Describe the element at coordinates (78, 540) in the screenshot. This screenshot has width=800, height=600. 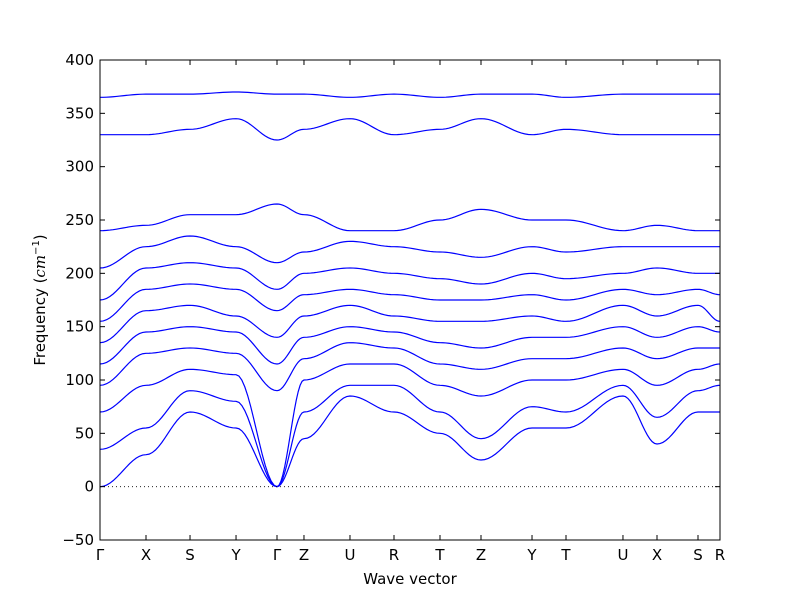
I see `y-tick-label: −50` at that location.